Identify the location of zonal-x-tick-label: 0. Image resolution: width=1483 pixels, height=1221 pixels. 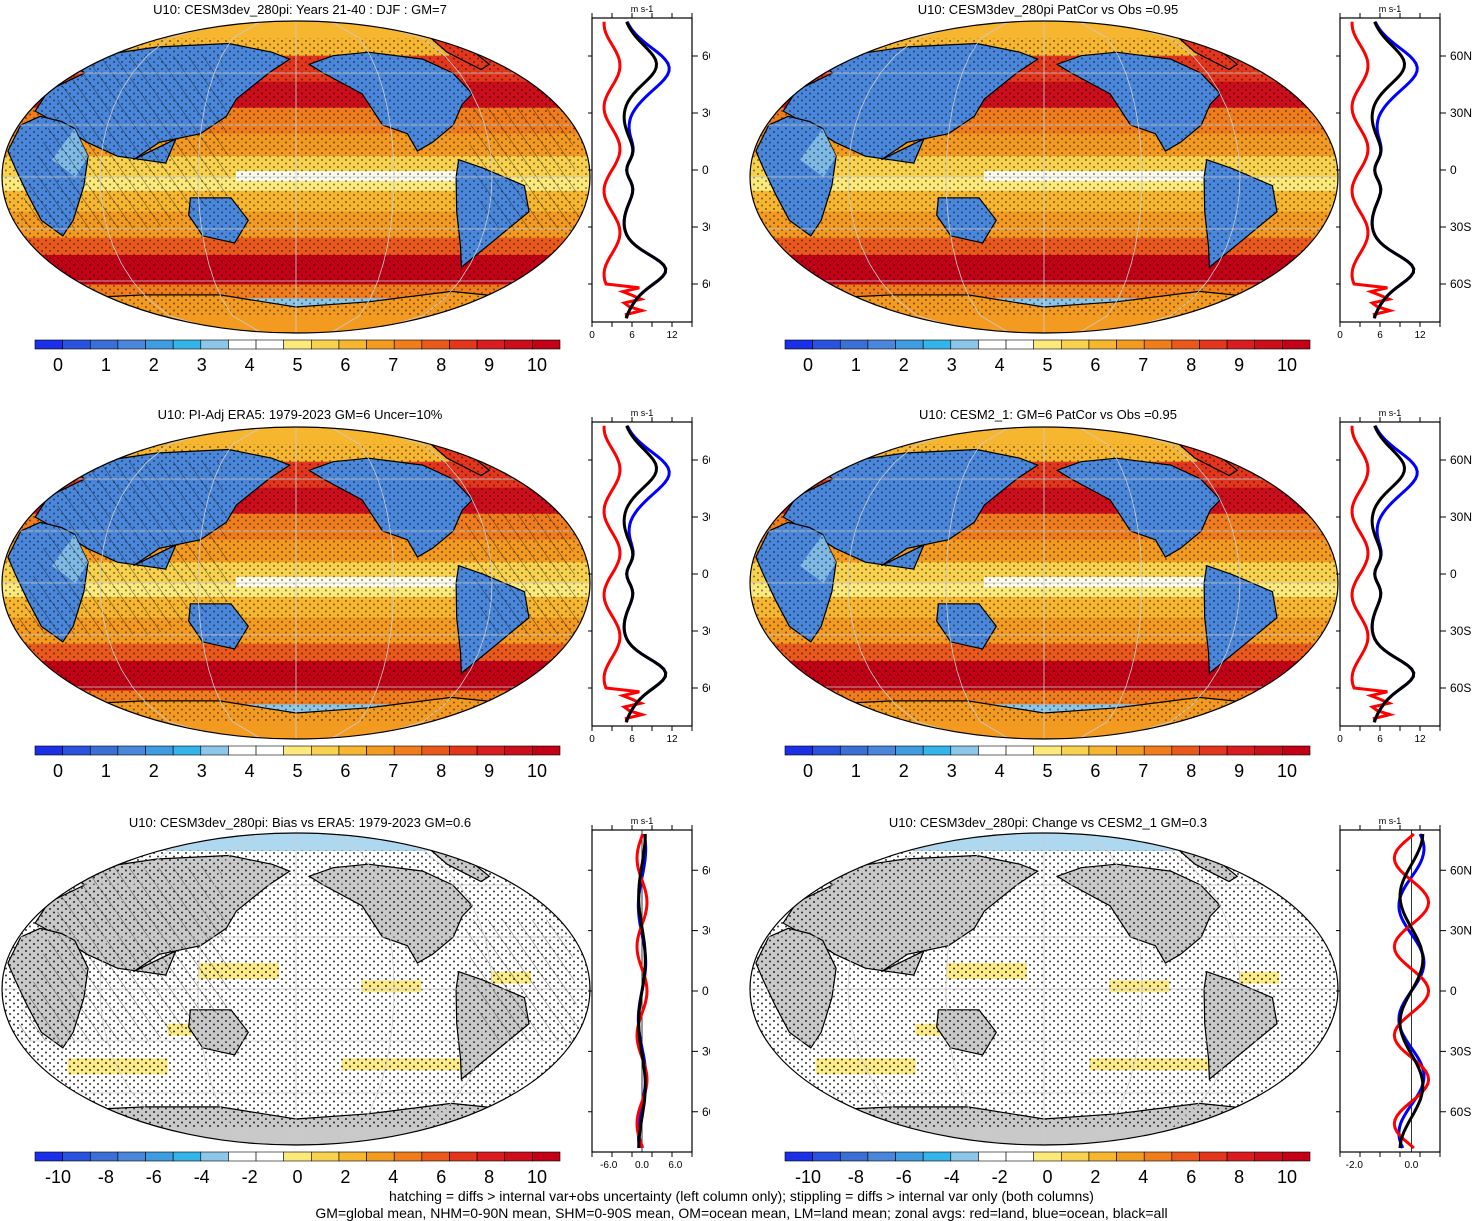
(1340, 335).